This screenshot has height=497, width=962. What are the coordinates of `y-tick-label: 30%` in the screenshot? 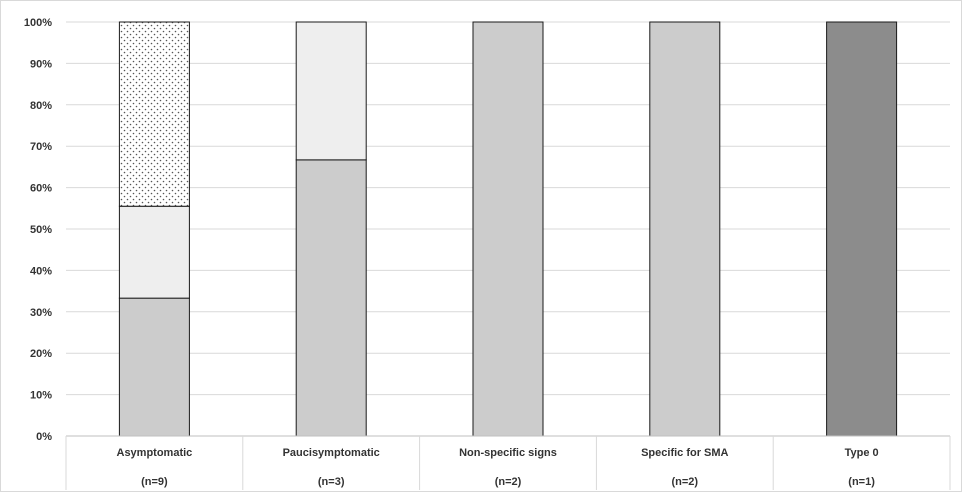 It's located at (41, 313).